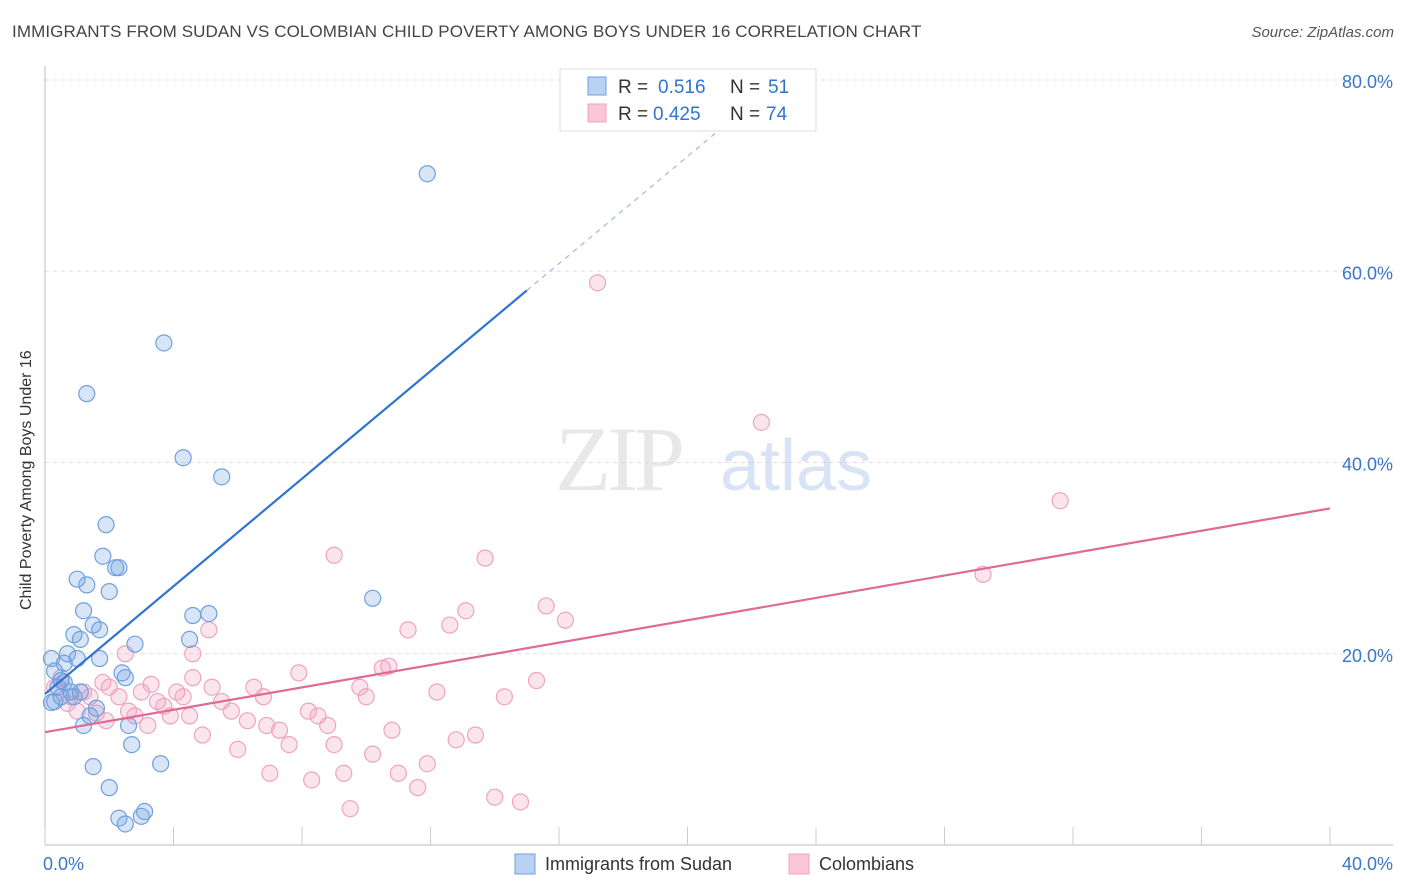 This screenshot has width=1406, height=892. Describe the element at coordinates (745, 87) in the screenshot. I see `legend-n-label-sudan: N =` at that location.